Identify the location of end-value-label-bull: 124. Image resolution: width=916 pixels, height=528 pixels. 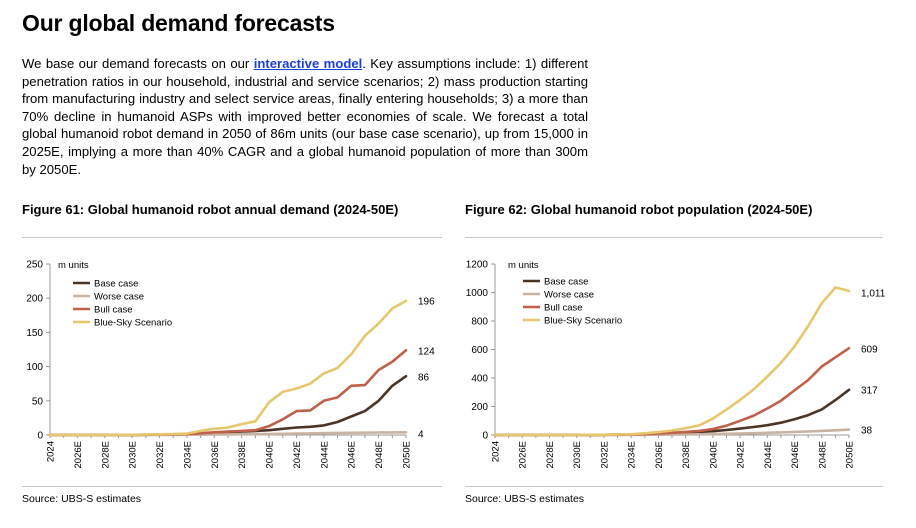
(426, 352).